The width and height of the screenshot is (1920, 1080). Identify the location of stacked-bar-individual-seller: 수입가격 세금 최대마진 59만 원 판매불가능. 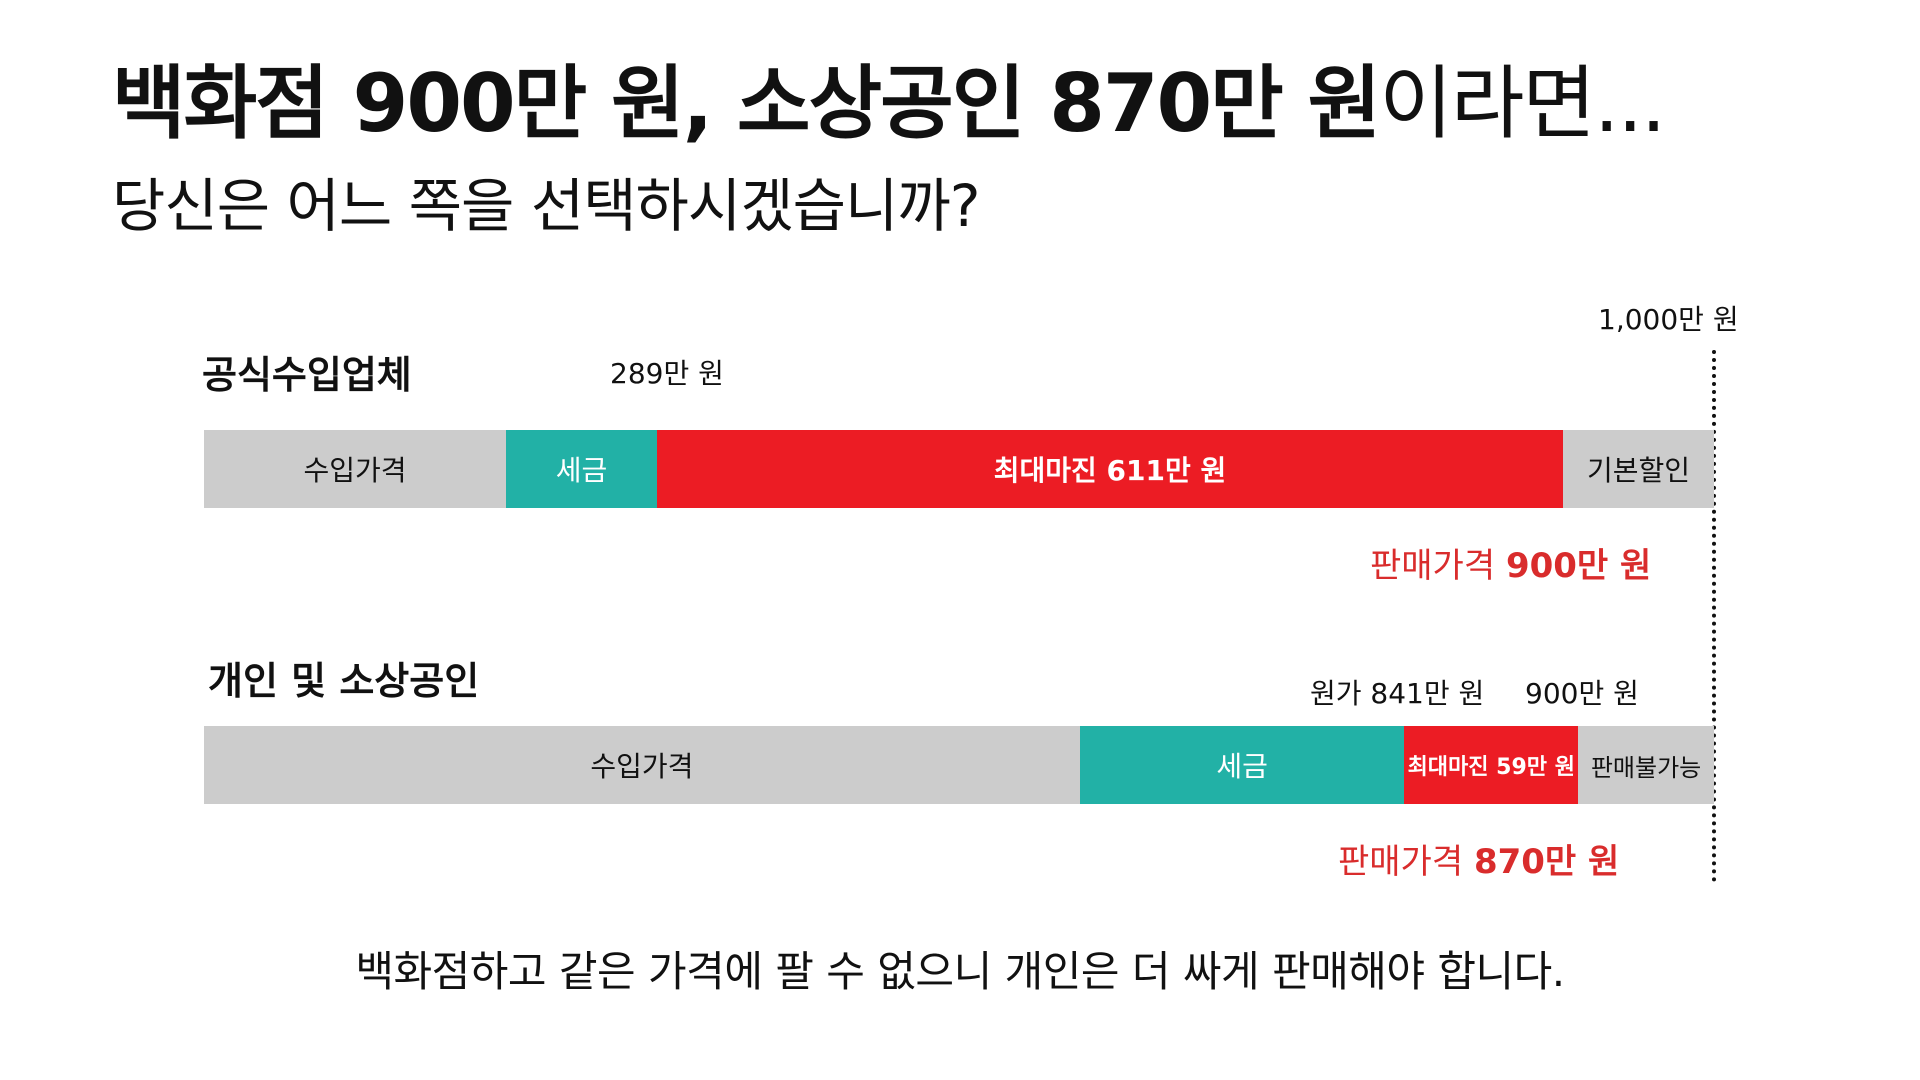
(959, 765).